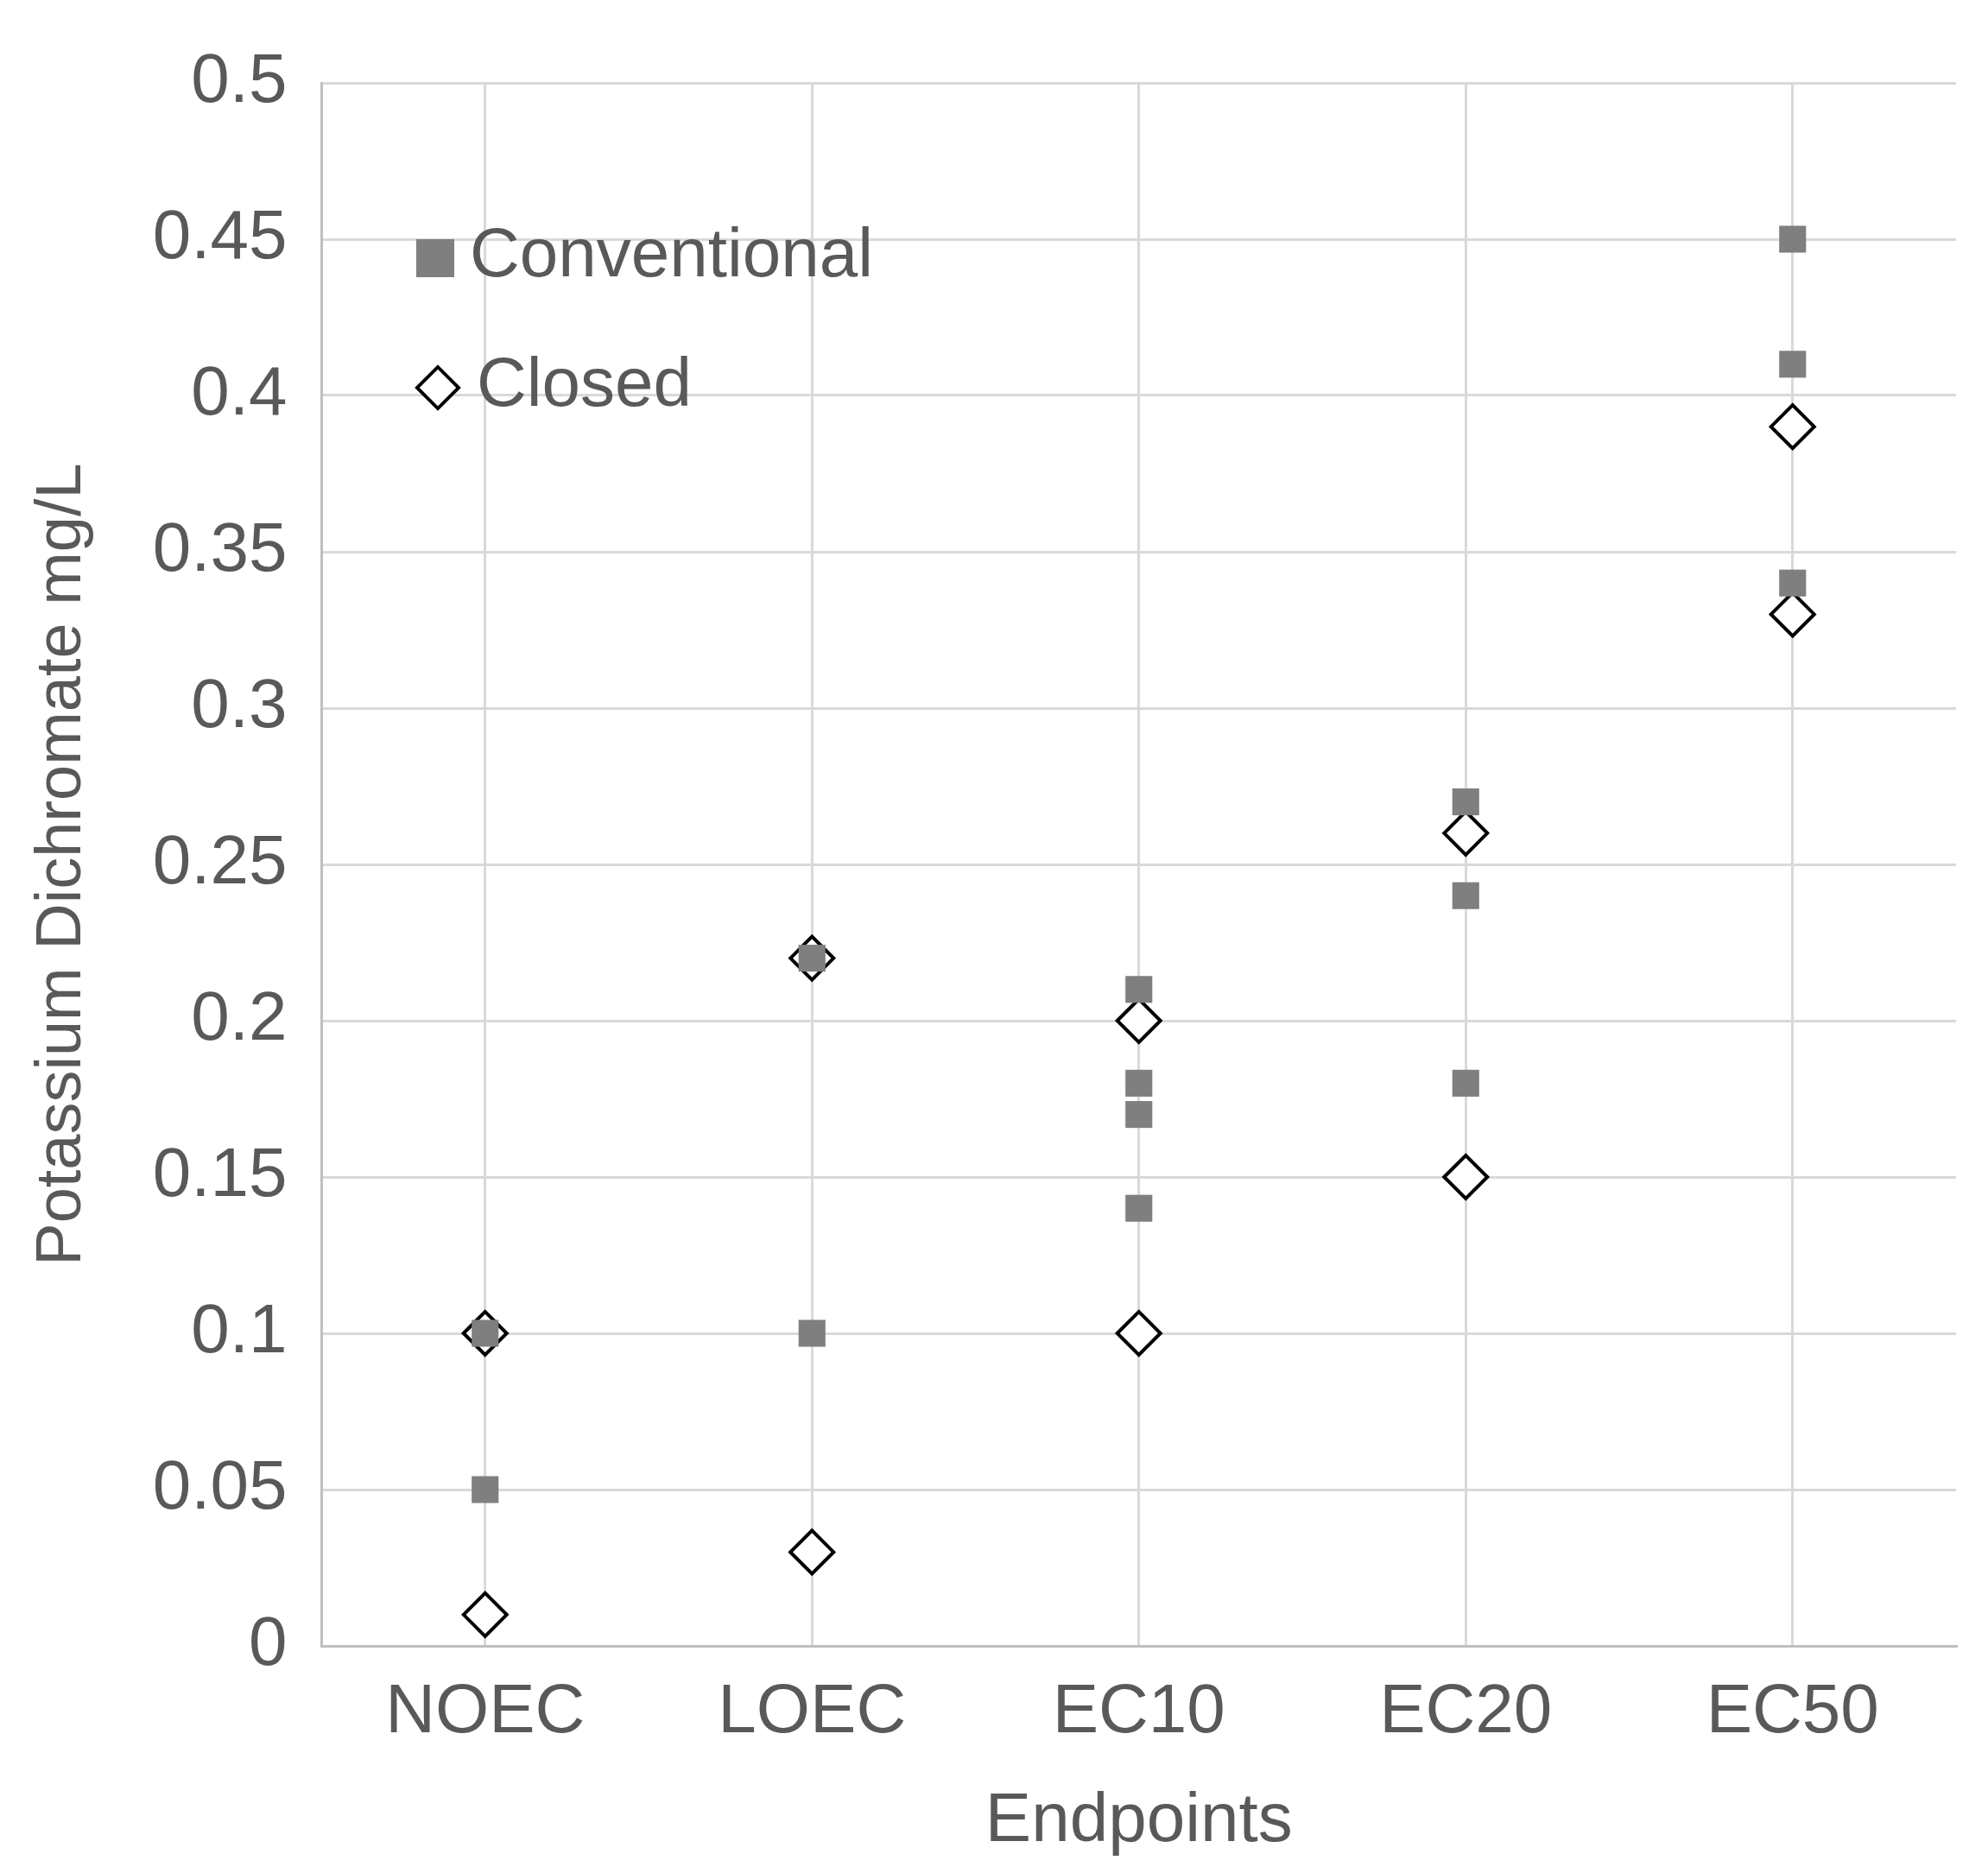 The image size is (1988, 1873). What do you see at coordinates (220, 860) in the screenshot?
I see `y-tick-label: 0.25` at bounding box center [220, 860].